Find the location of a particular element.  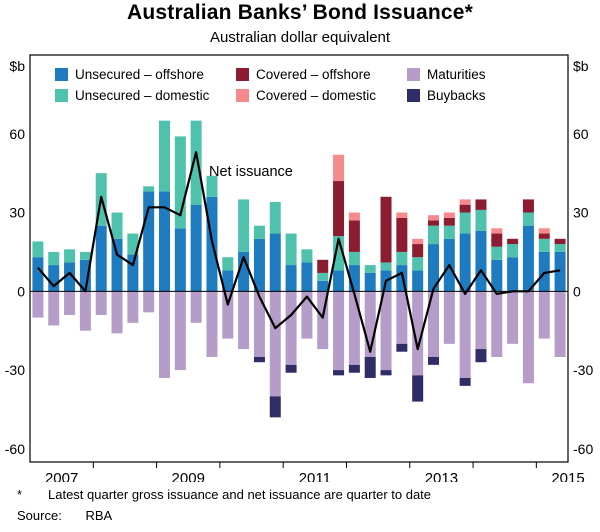

x-year-label: 2013 is located at coordinates (441, 476).